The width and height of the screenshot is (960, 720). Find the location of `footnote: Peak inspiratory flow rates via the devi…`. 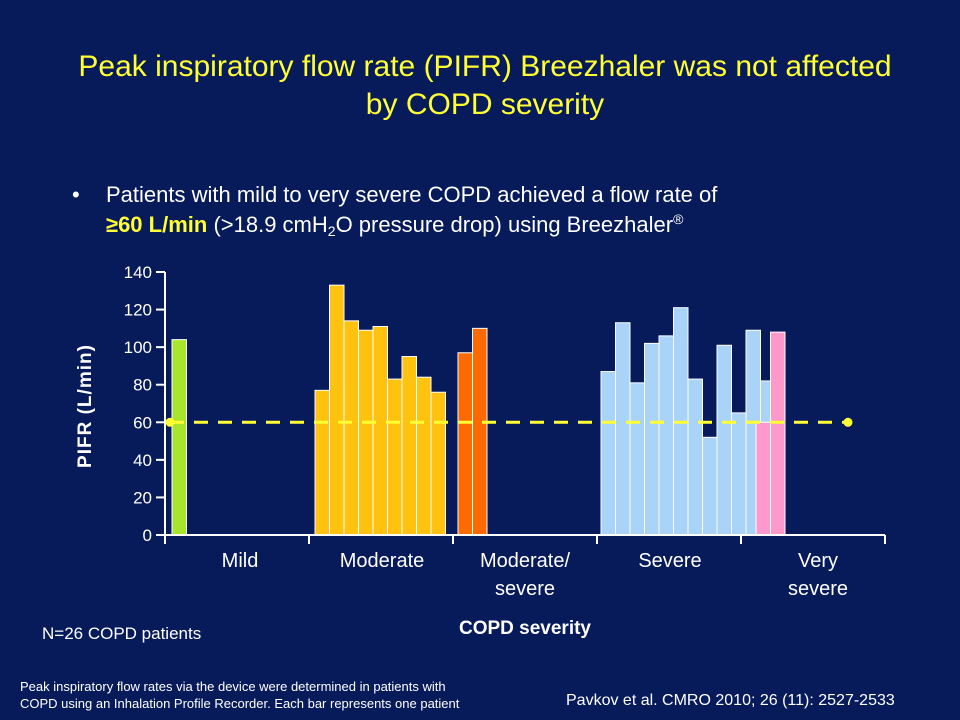

footnote: Peak inspiratory flow rates via the devi… is located at coordinates (300, 695).